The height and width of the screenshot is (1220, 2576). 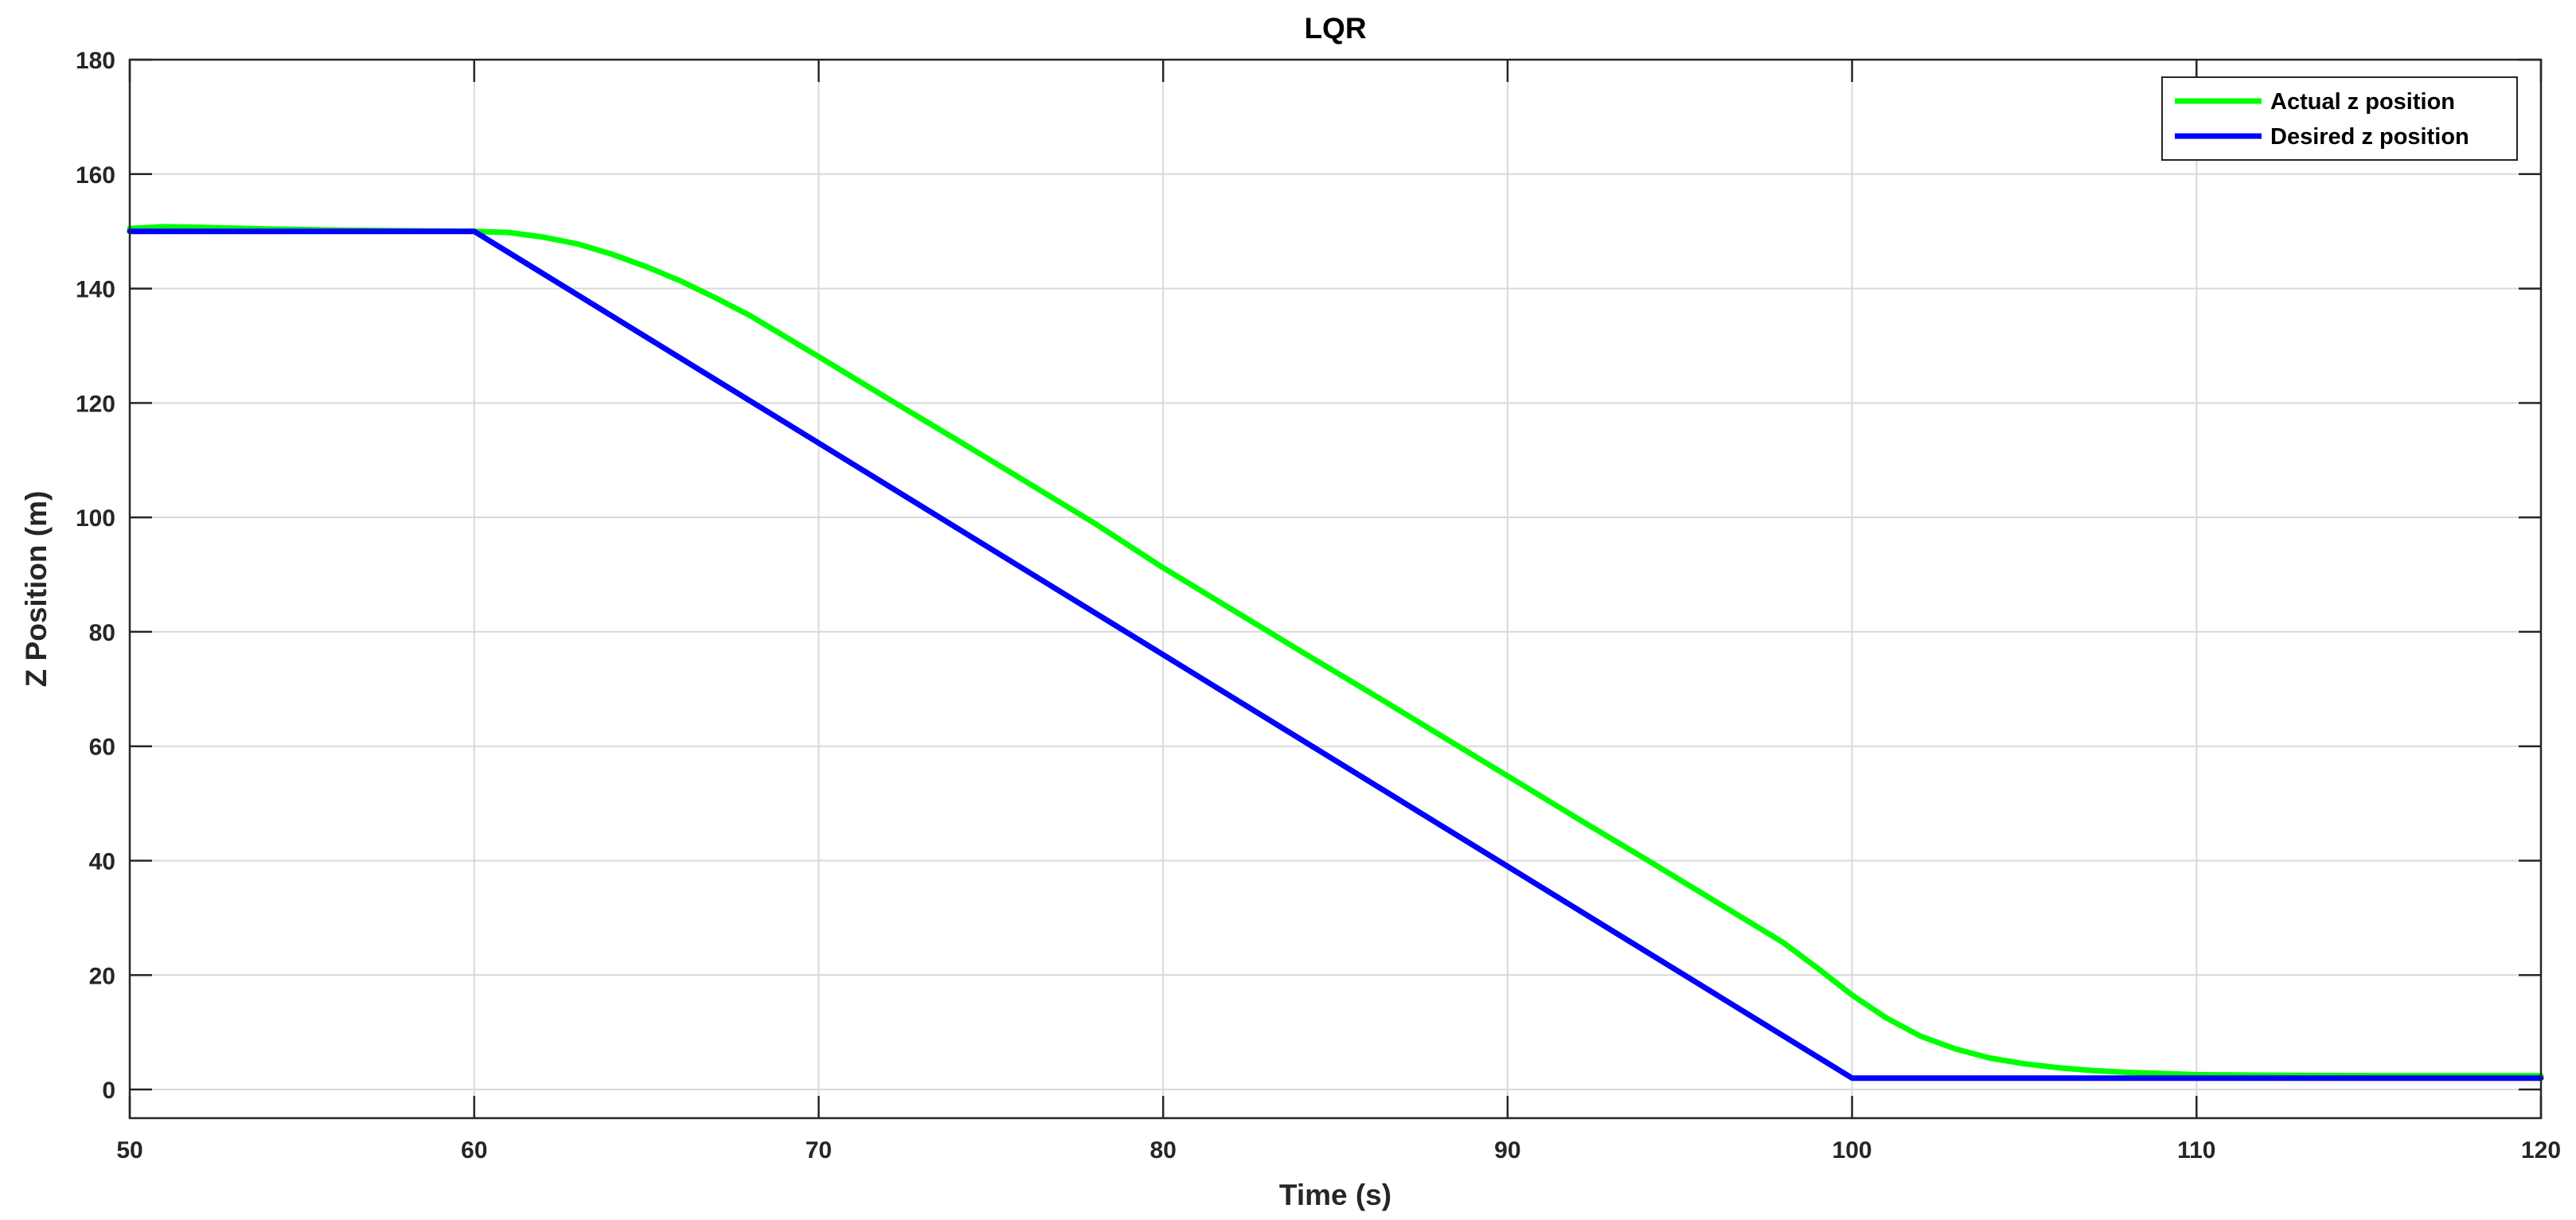 What do you see at coordinates (95, 290) in the screenshot?
I see `y-tick-label-7: 140` at bounding box center [95, 290].